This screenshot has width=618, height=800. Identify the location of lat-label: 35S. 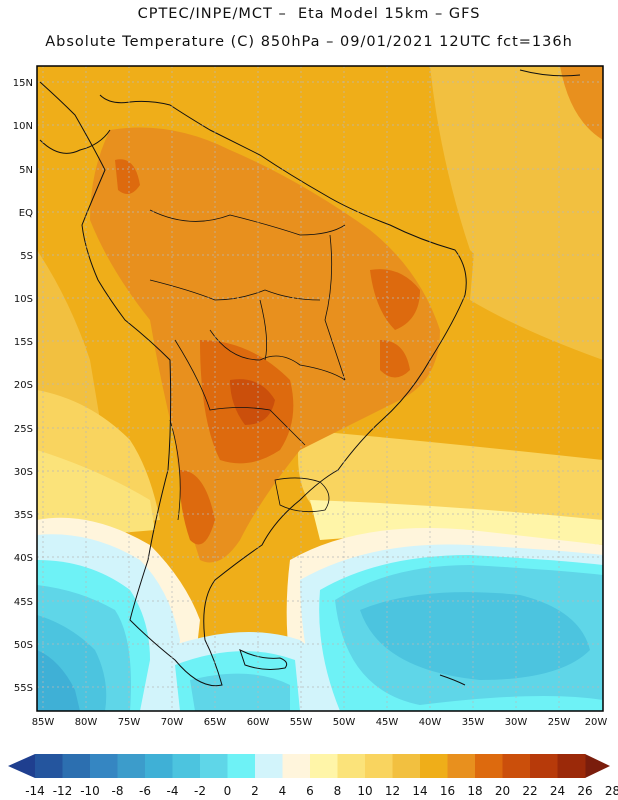
(23, 515).